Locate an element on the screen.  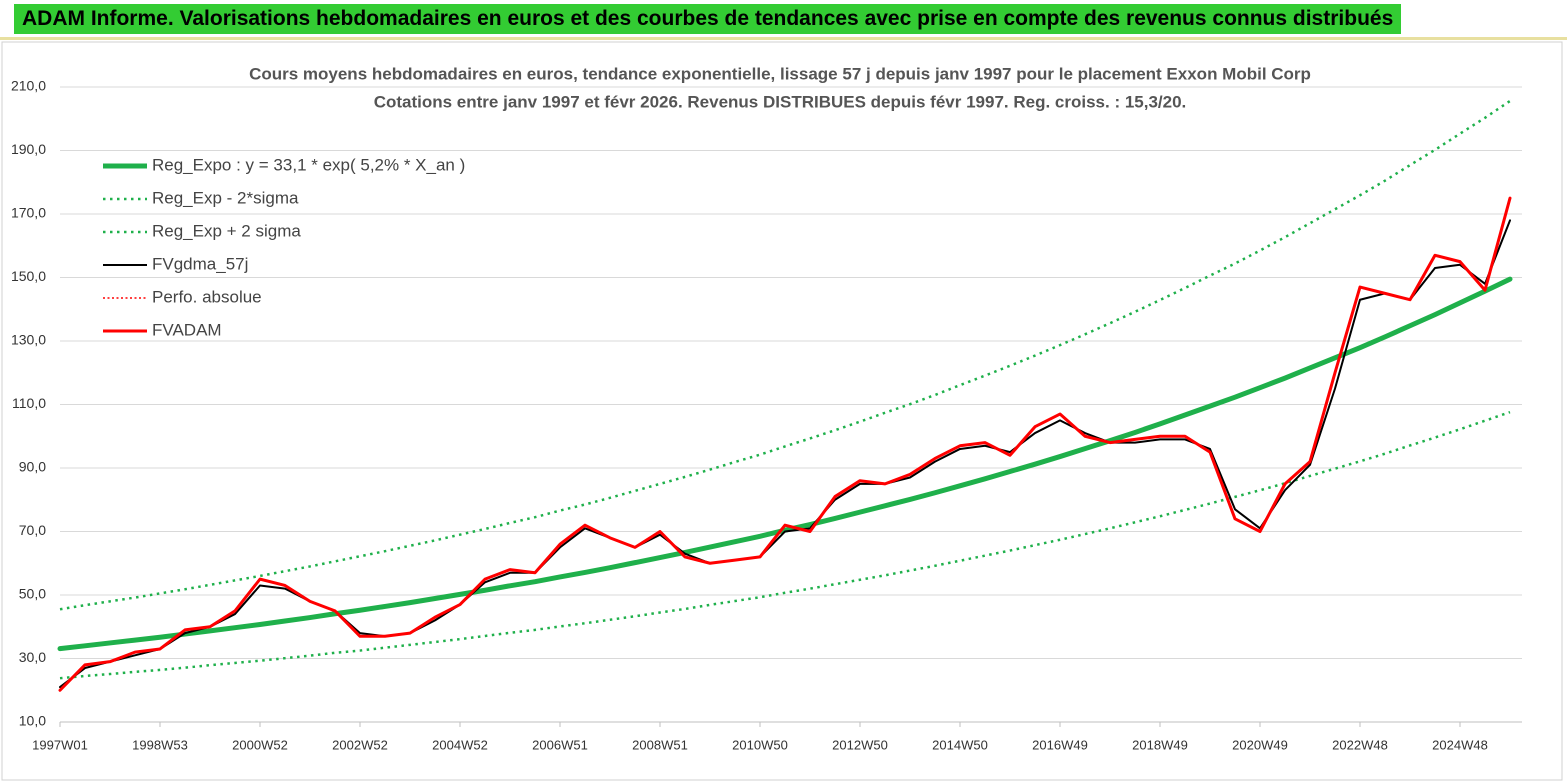
y-tick-label: 10,0 is located at coordinates (32, 721).